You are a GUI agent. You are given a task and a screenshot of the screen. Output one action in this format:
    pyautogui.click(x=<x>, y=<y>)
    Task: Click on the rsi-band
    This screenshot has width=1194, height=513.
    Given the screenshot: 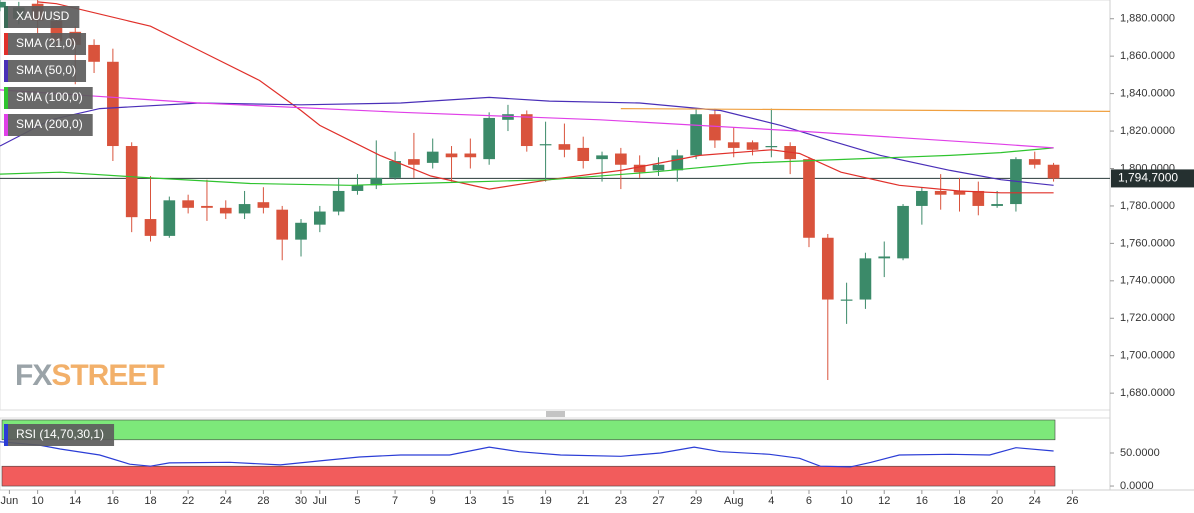 What is the action you would take?
    pyautogui.click(x=528, y=476)
    